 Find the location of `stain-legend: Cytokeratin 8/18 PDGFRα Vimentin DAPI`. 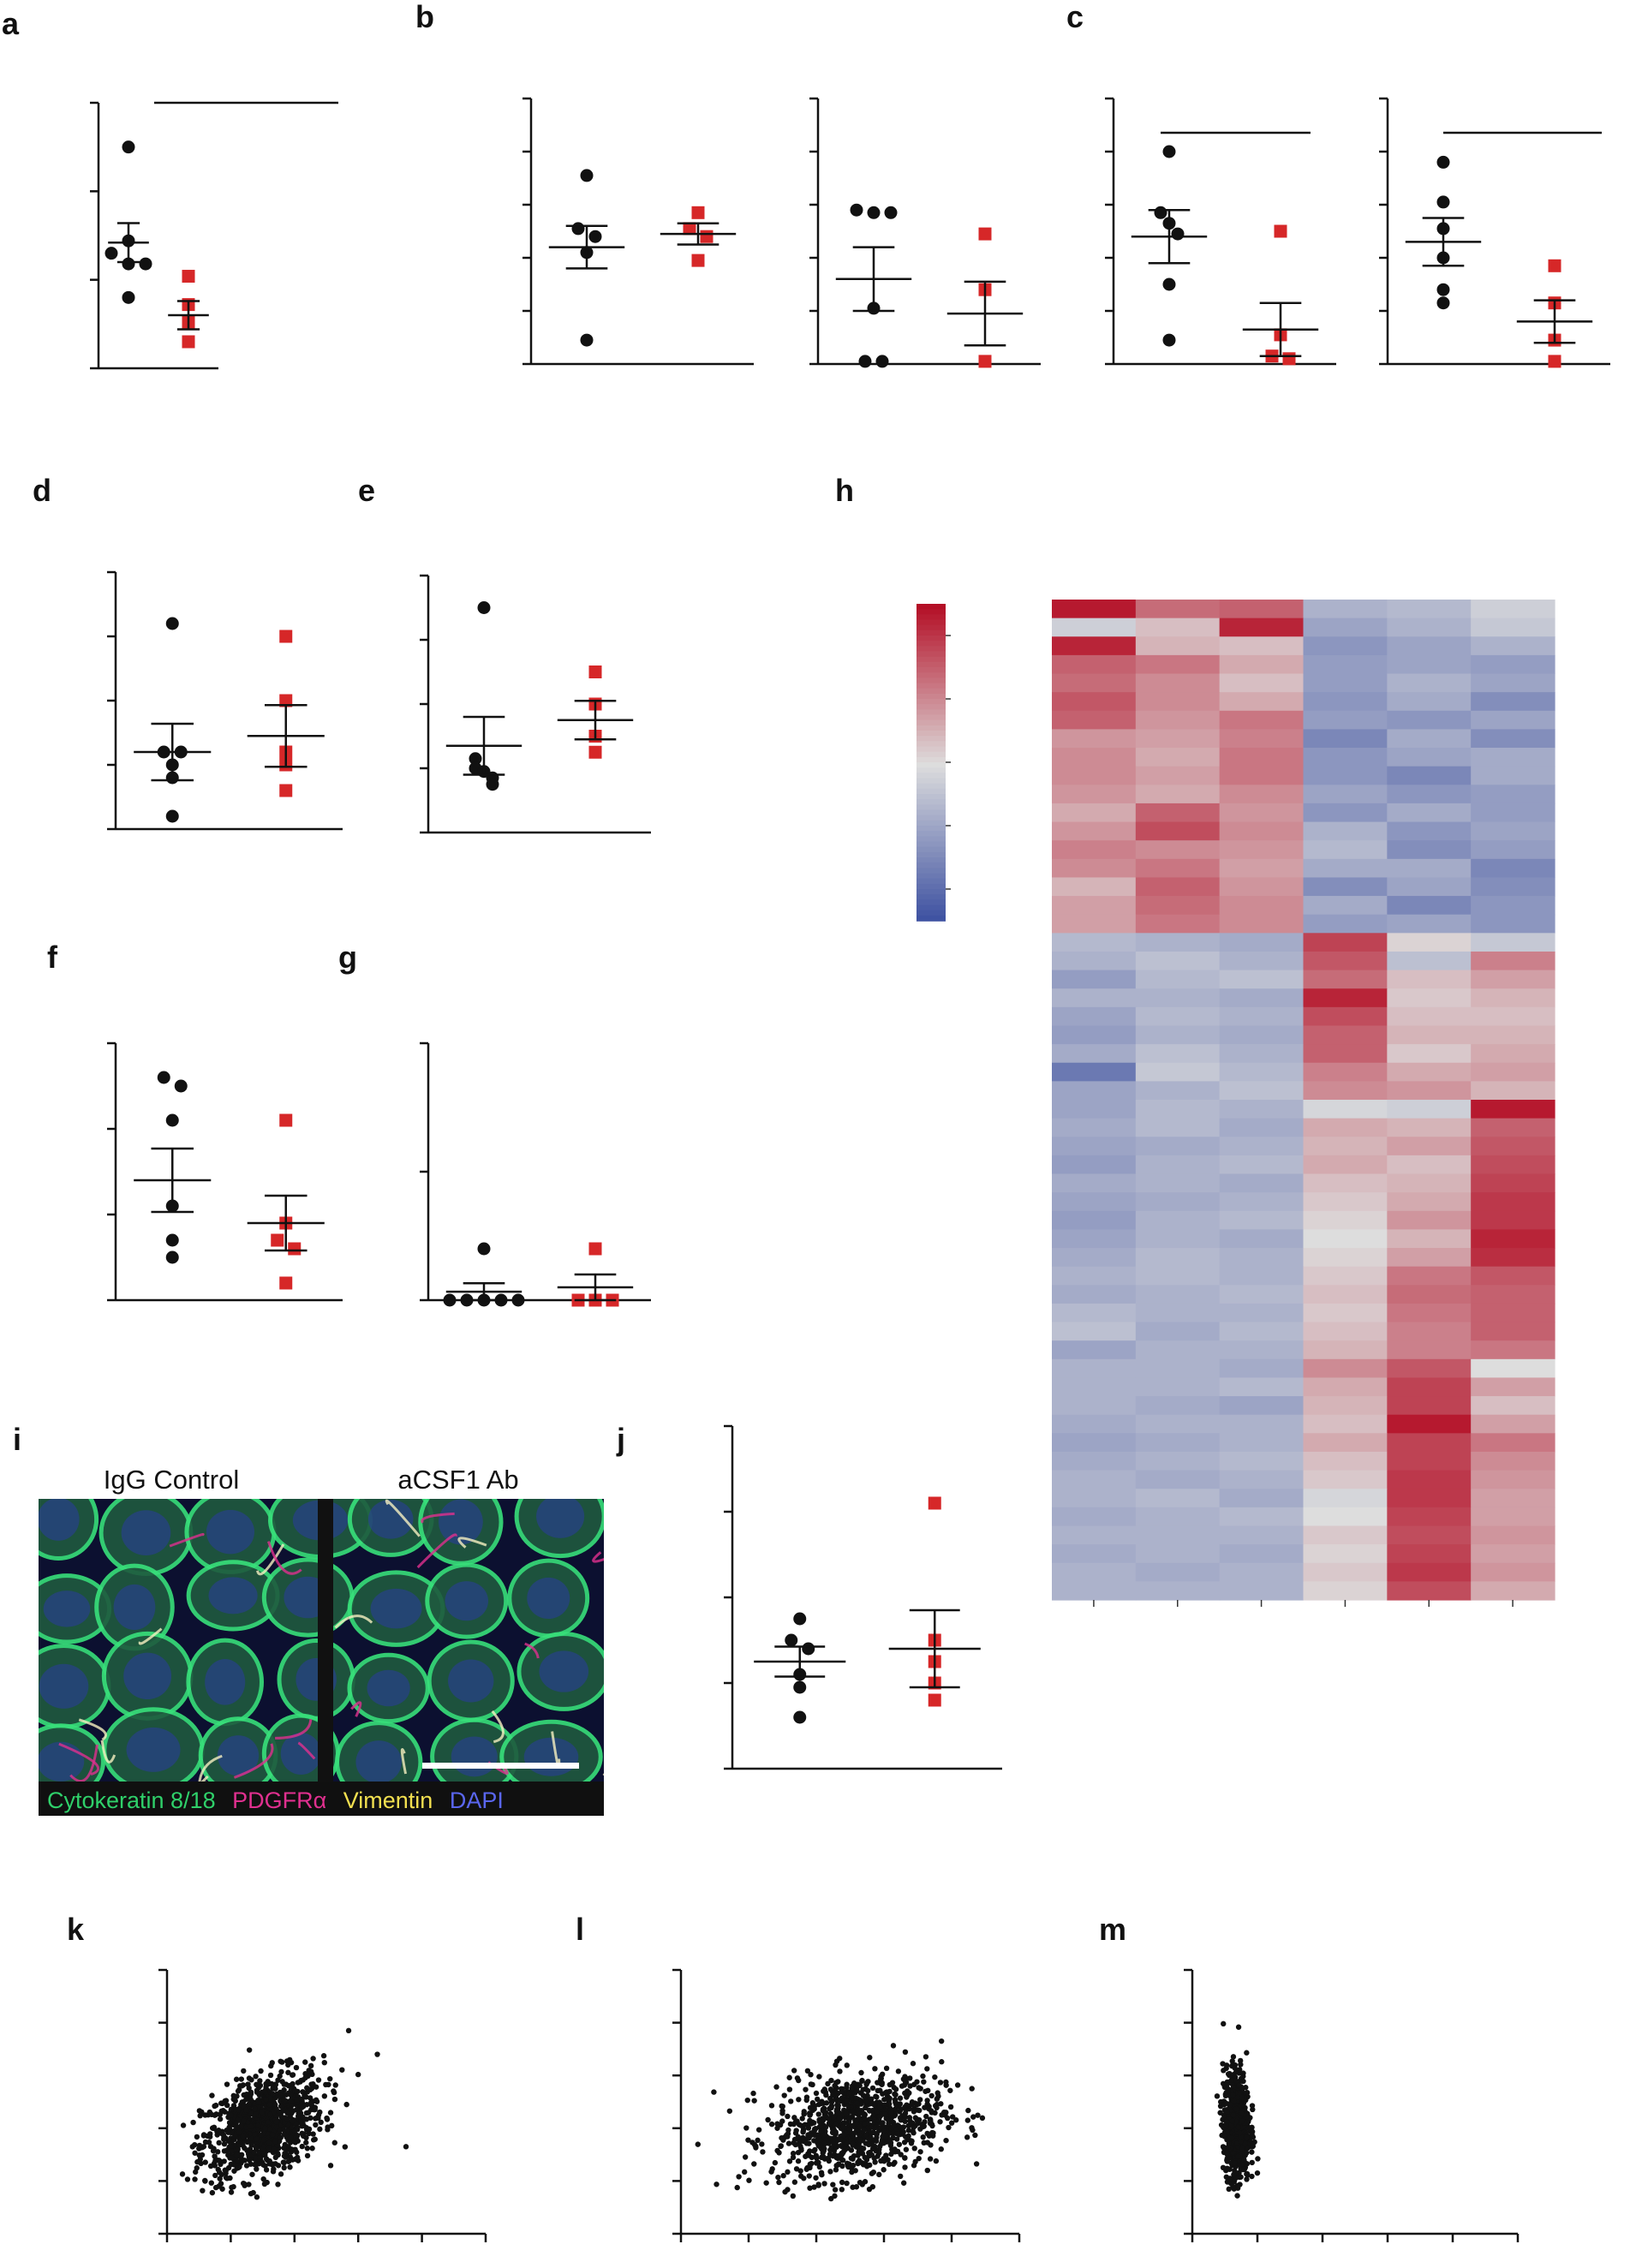

stain-legend: Cytokeratin 8/18 PDGFRα Vimentin DAPI is located at coordinates (275, 1801).